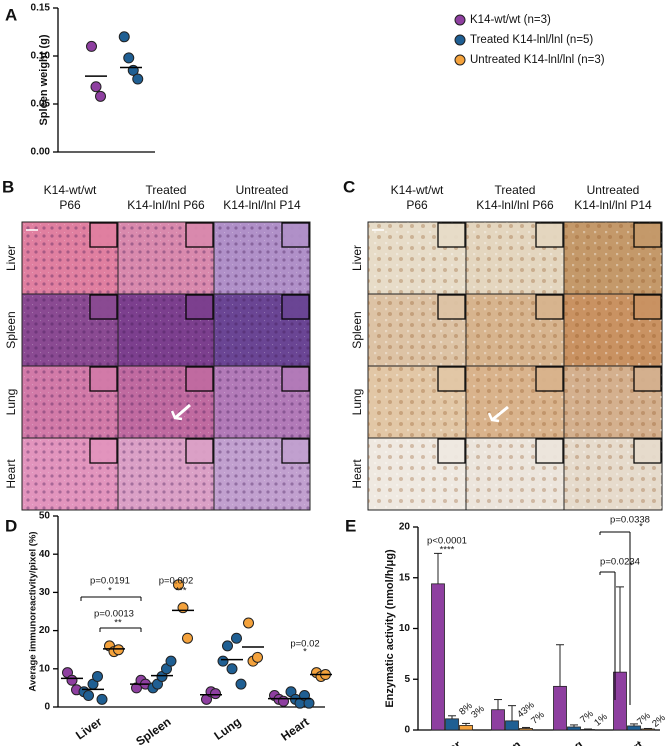  What do you see at coordinates (531, 40) in the screenshot?
I see `legend-label: Treated K14-lnl/lnl (n=5)` at bounding box center [531, 40].